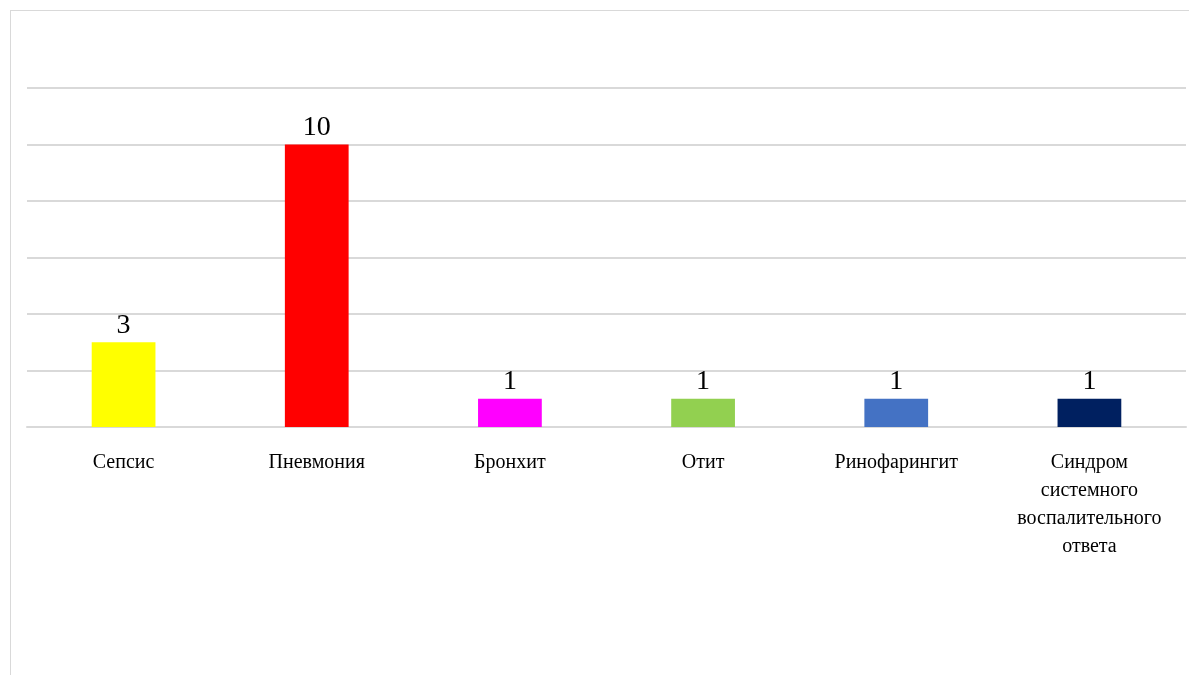  Describe the element at coordinates (316, 125) in the screenshot. I see `data-label: 10` at that location.